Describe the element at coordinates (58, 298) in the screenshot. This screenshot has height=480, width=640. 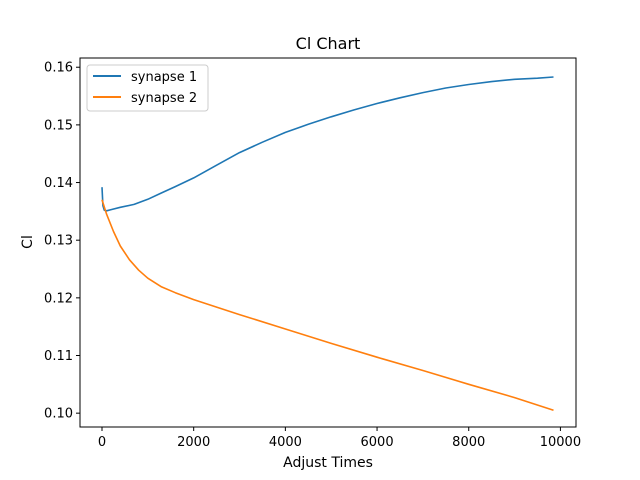
I see `y-tick-label: 0.12` at that location.